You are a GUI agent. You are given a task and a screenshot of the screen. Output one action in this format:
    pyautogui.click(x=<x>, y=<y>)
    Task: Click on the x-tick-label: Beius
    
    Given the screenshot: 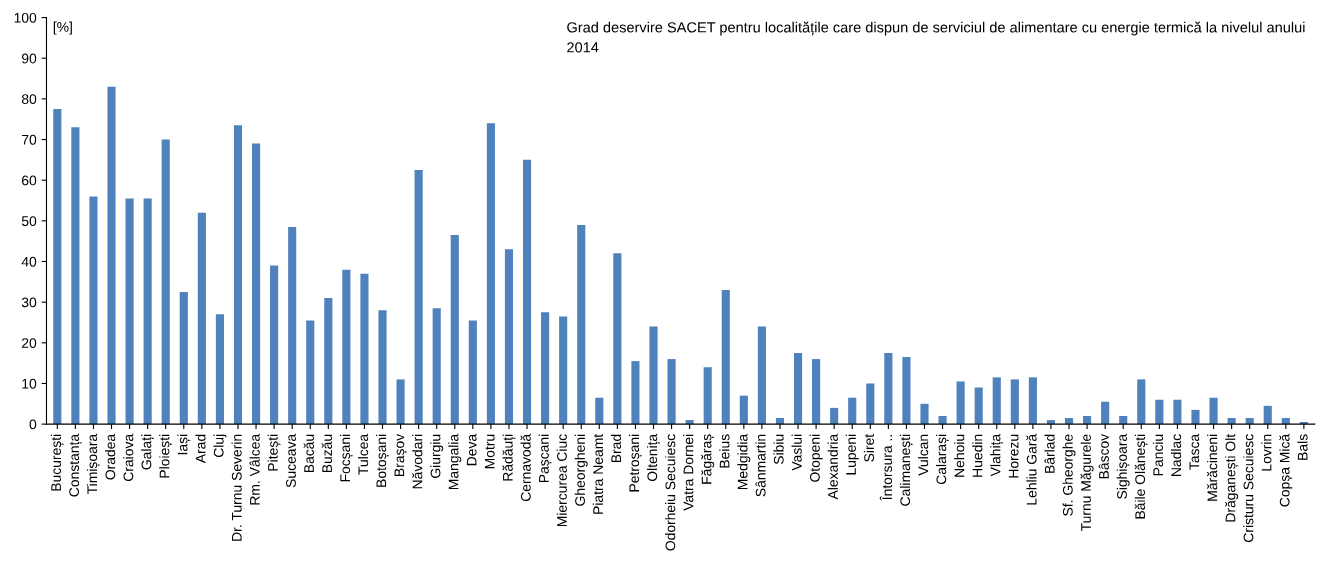 What is the action you would take?
    pyautogui.click(x=724, y=451)
    